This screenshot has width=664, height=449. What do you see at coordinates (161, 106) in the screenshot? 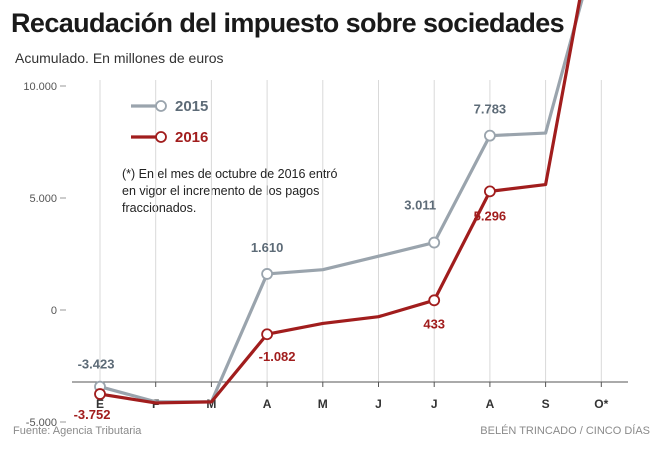
I see `legend-marker-2015` at bounding box center [161, 106].